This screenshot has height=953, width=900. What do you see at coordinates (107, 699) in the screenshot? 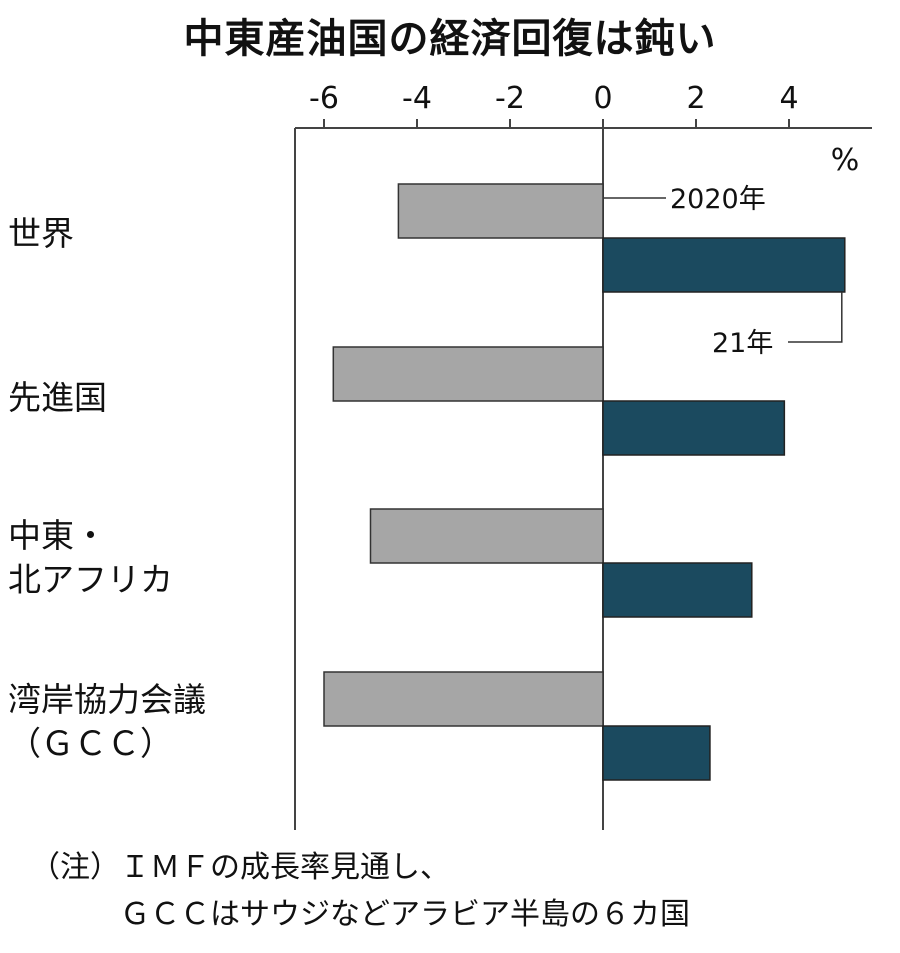
I see `category-label-line: 湾岸協力会議` at bounding box center [107, 699].